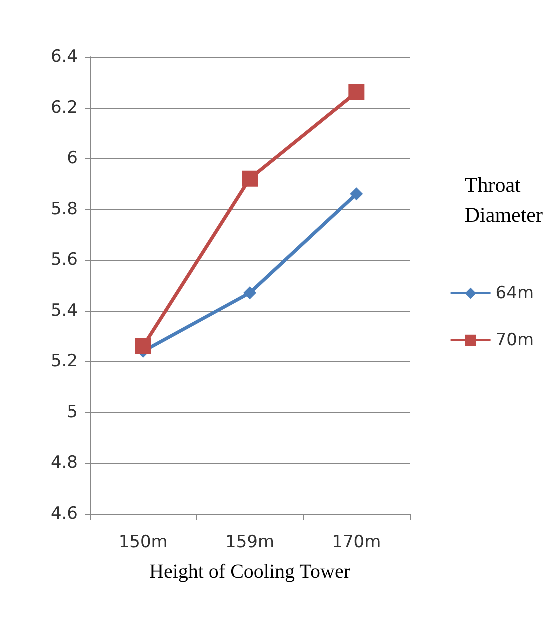  What do you see at coordinates (72, 412) in the screenshot?
I see `y-tick-label: 5` at bounding box center [72, 412].